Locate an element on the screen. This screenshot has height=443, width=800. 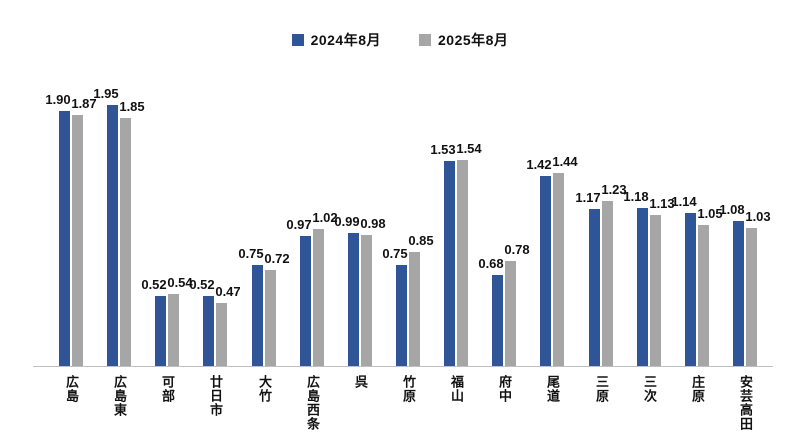
value-label: 0.68 is located at coordinates (491, 263).